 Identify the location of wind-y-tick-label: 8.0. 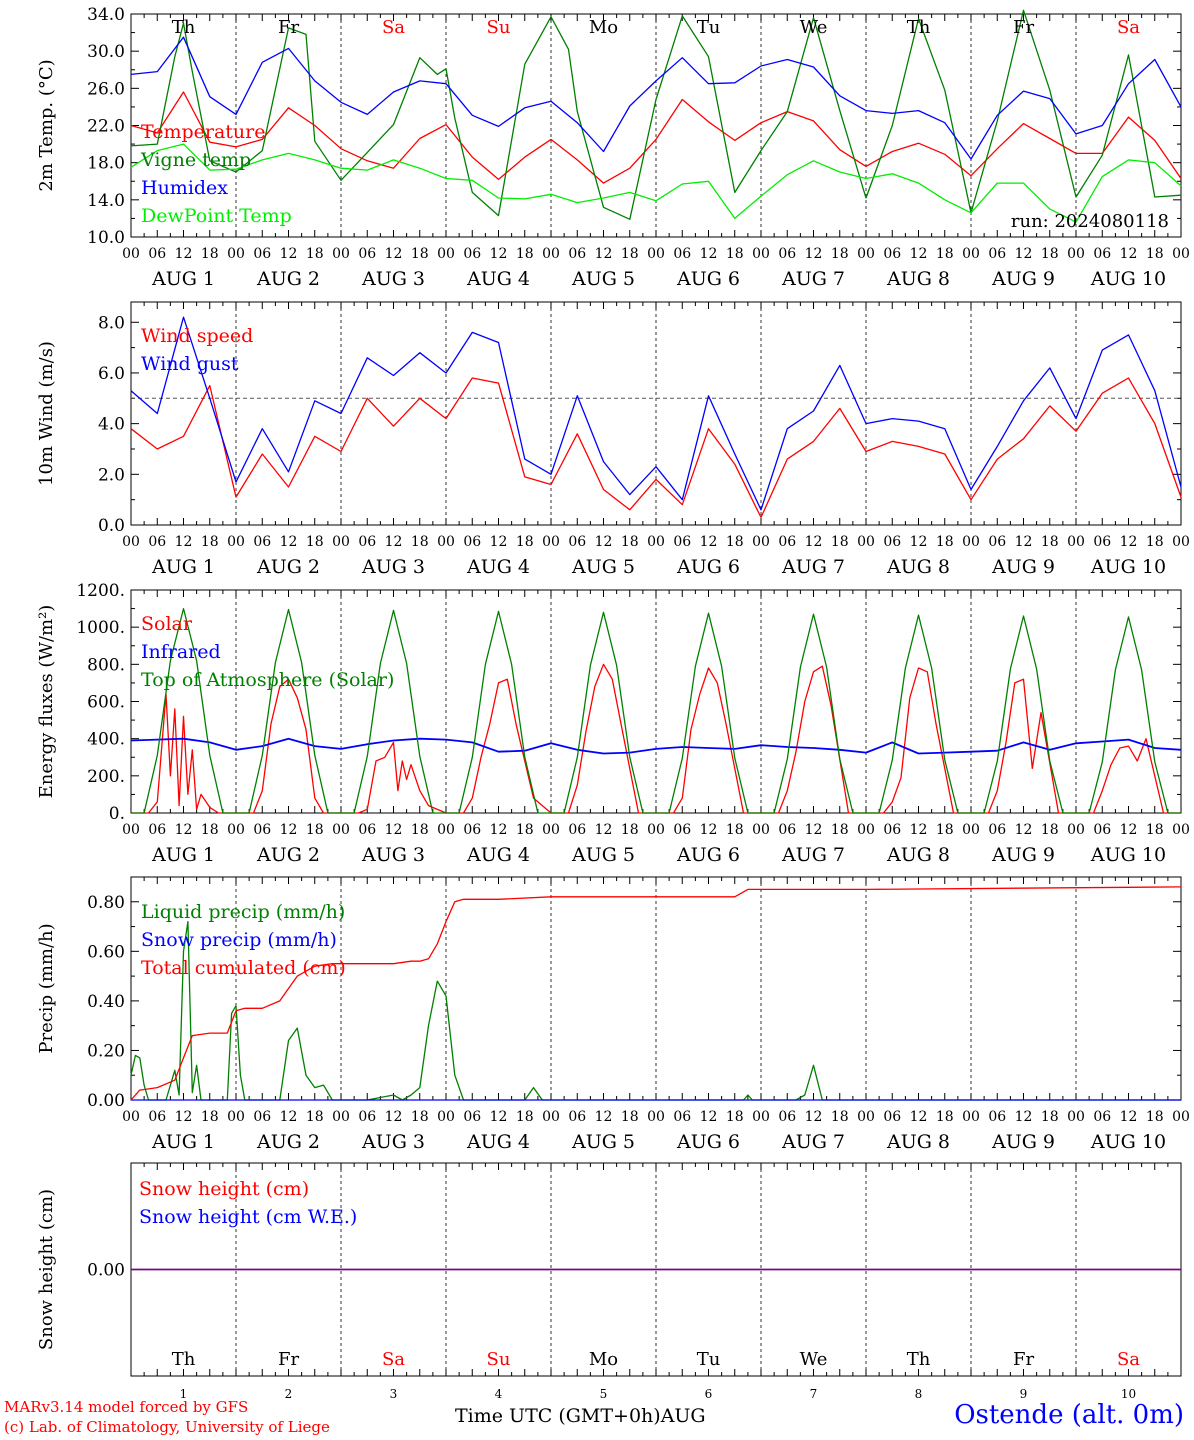
(111, 323).